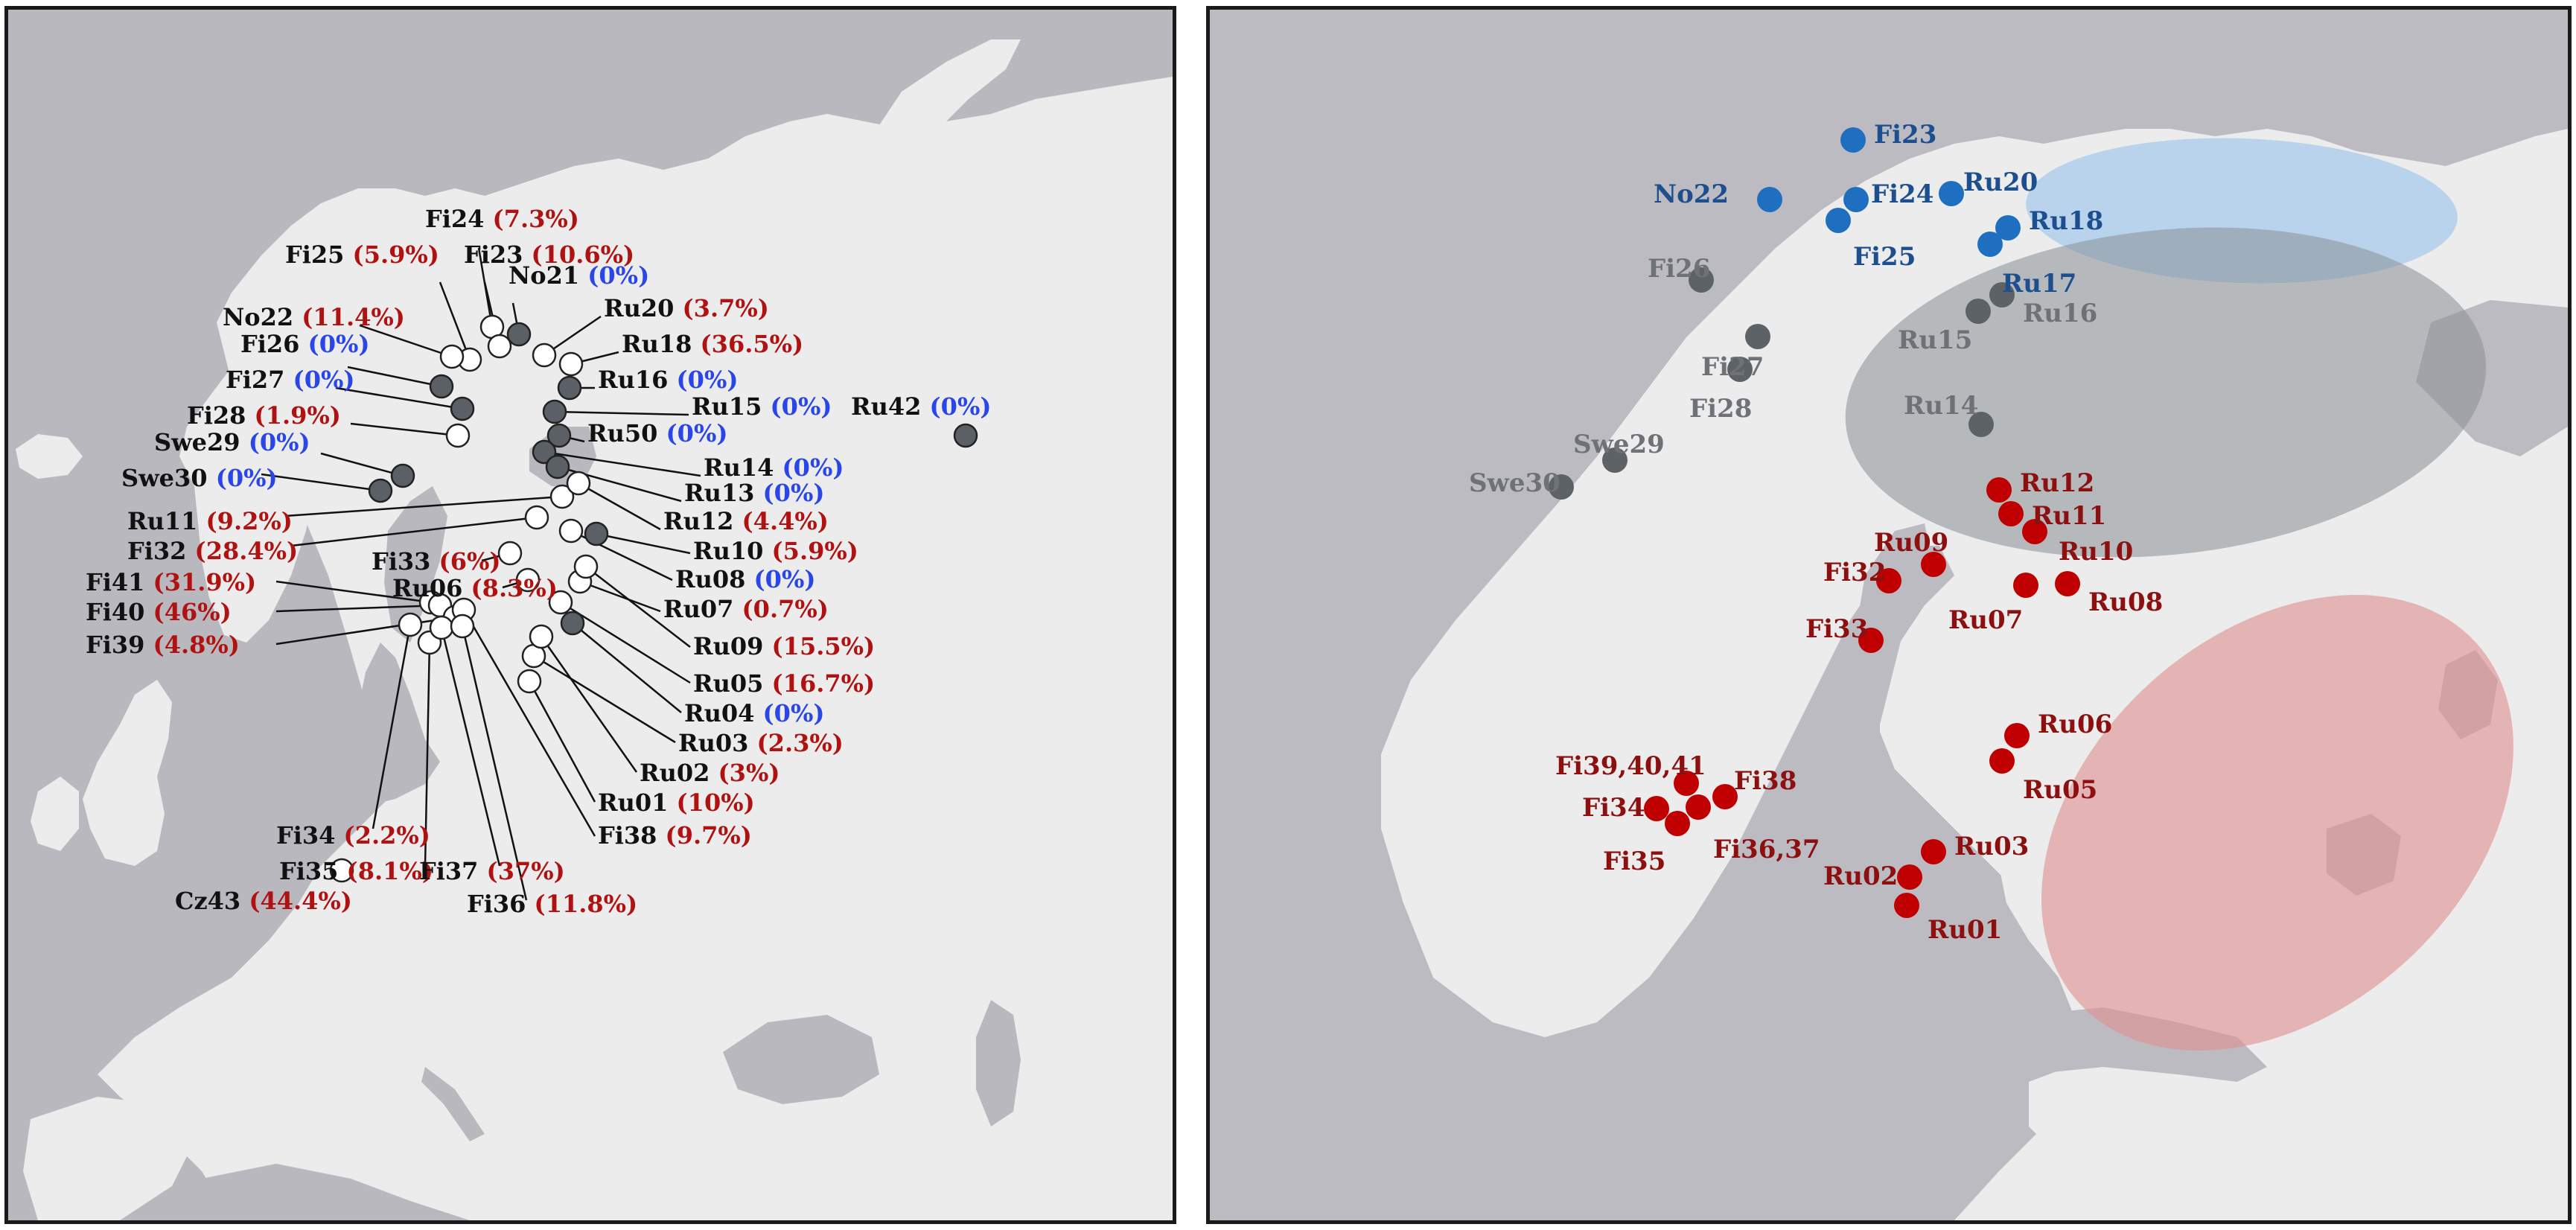  What do you see at coordinates (562, 742) in the screenshot?
I see `leader-line-ru01` at bounding box center [562, 742].